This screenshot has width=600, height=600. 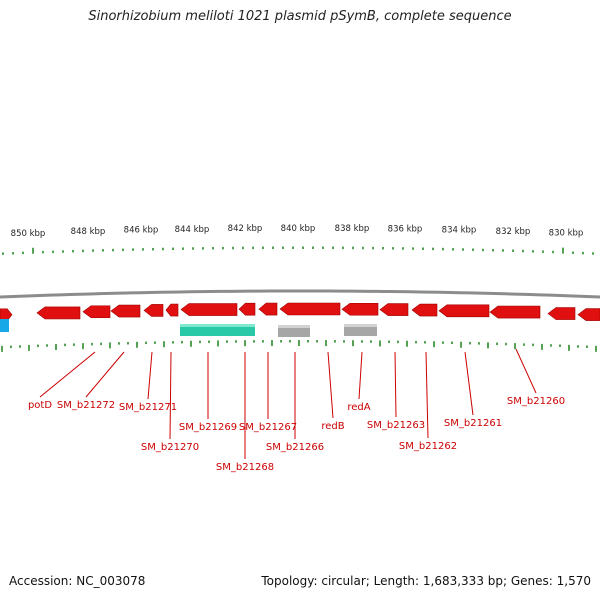 I want to click on scale-label: 846 kbp, so click(x=141, y=231).